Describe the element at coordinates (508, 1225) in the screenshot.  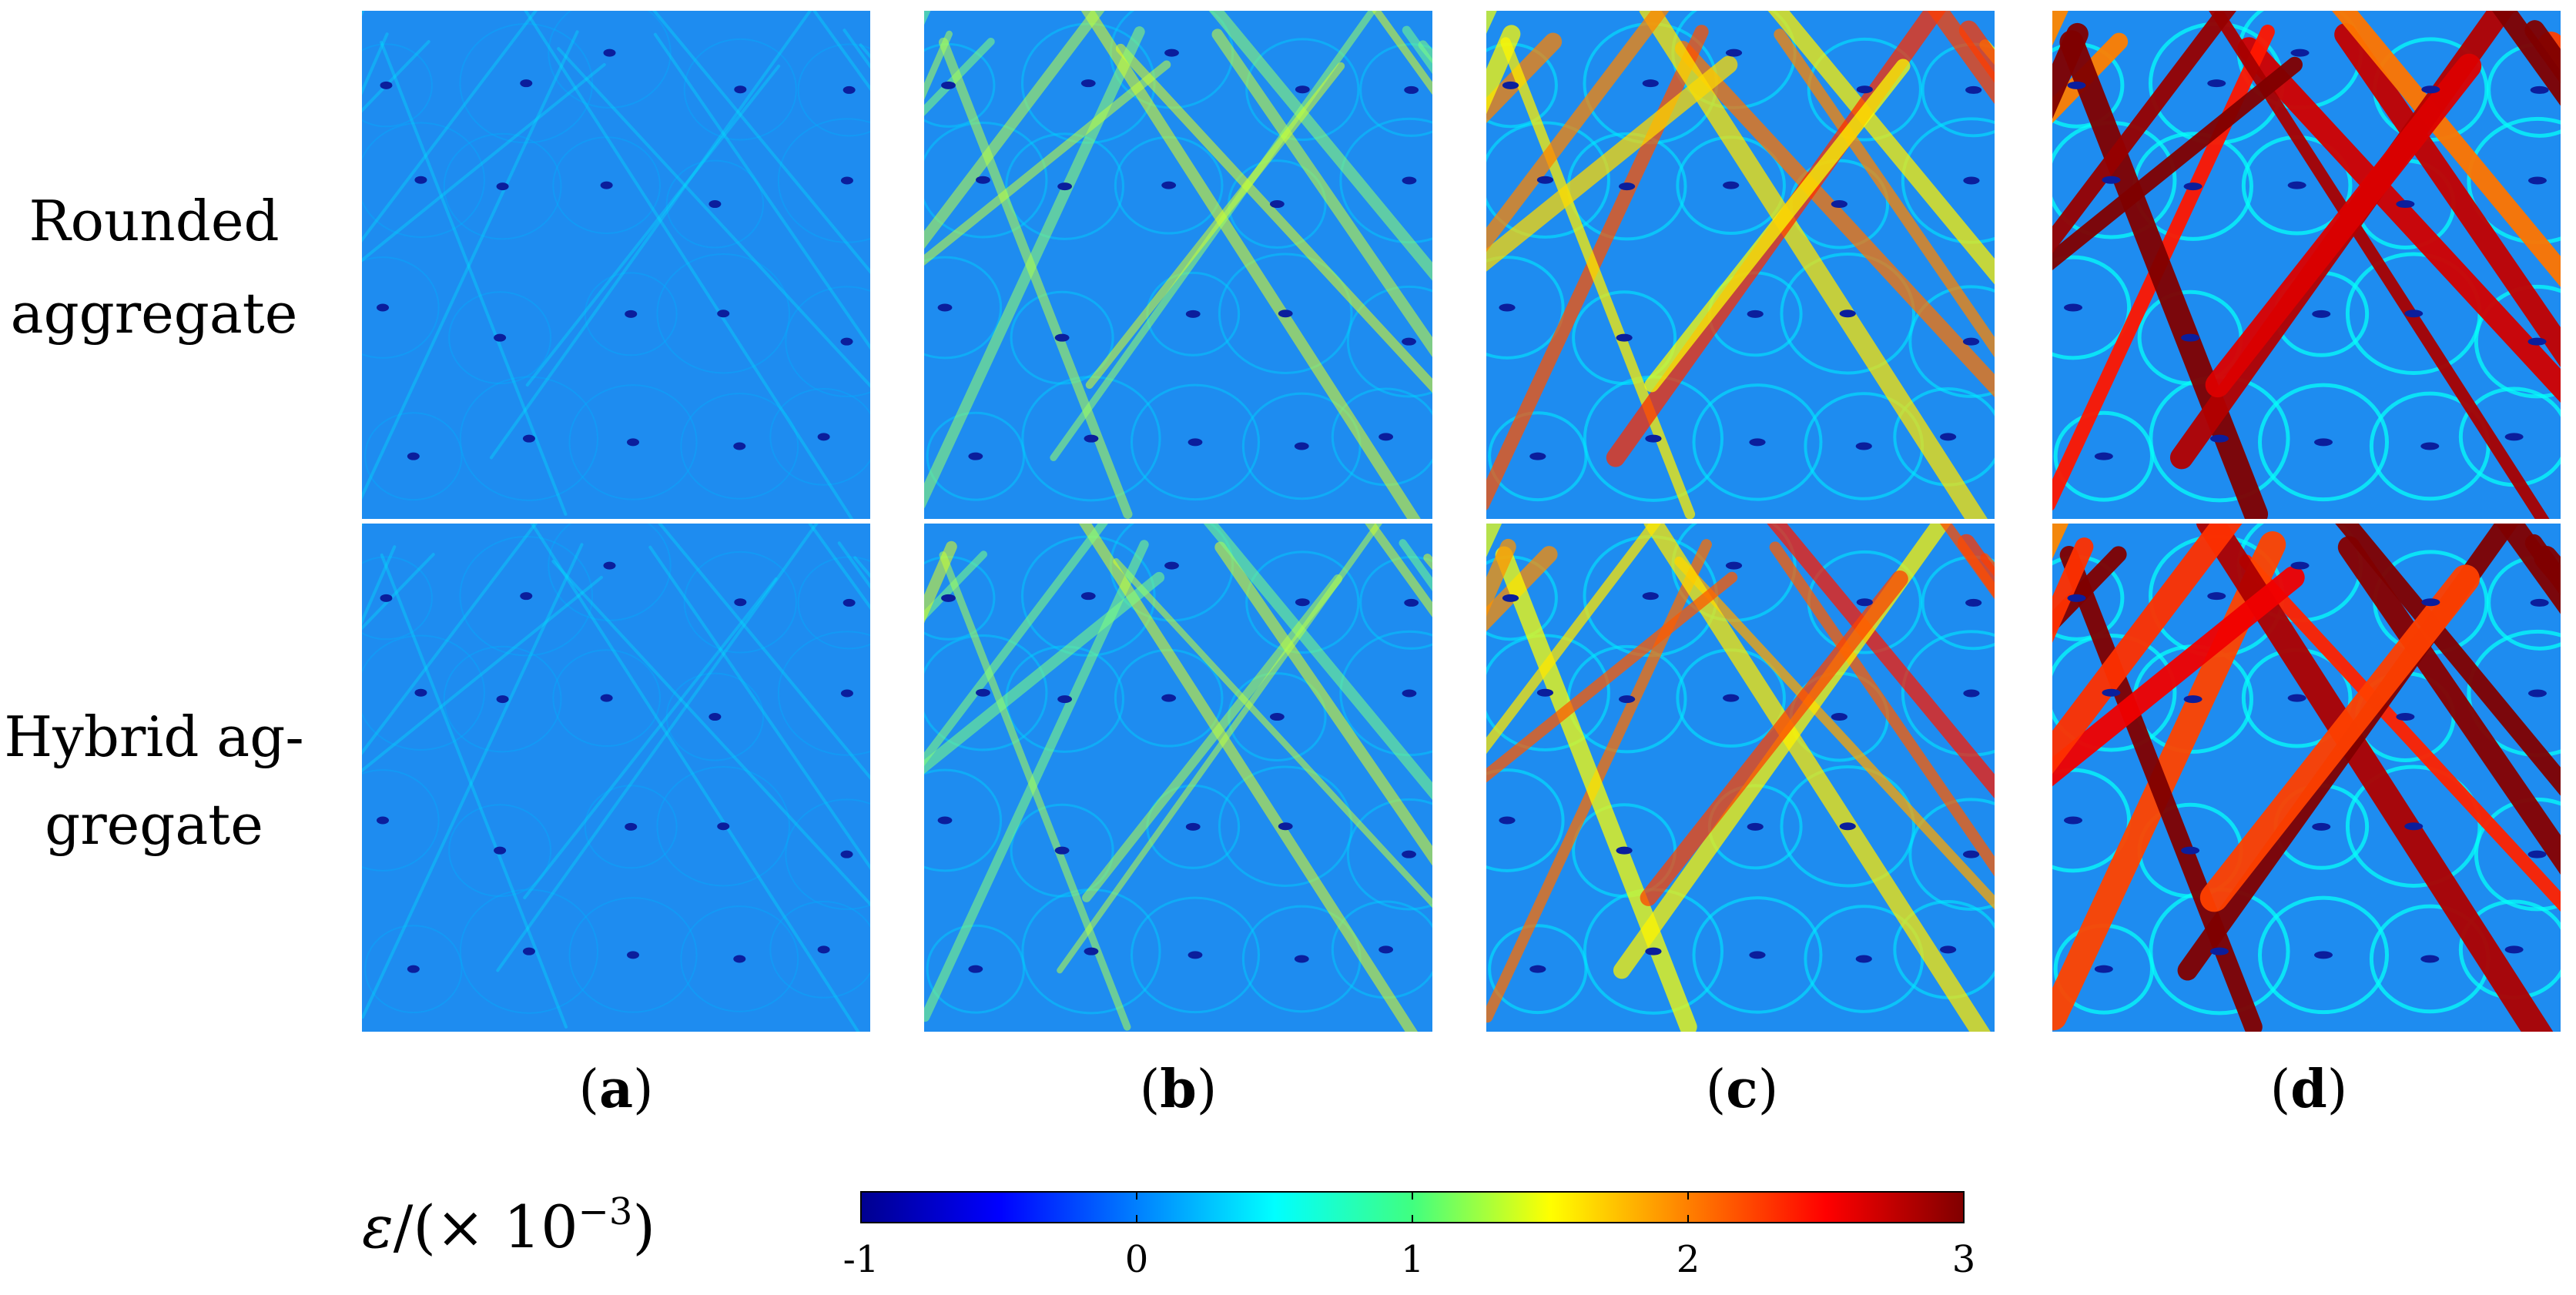
I see `colorbar-title: ε/(× 10−3)` at that location.